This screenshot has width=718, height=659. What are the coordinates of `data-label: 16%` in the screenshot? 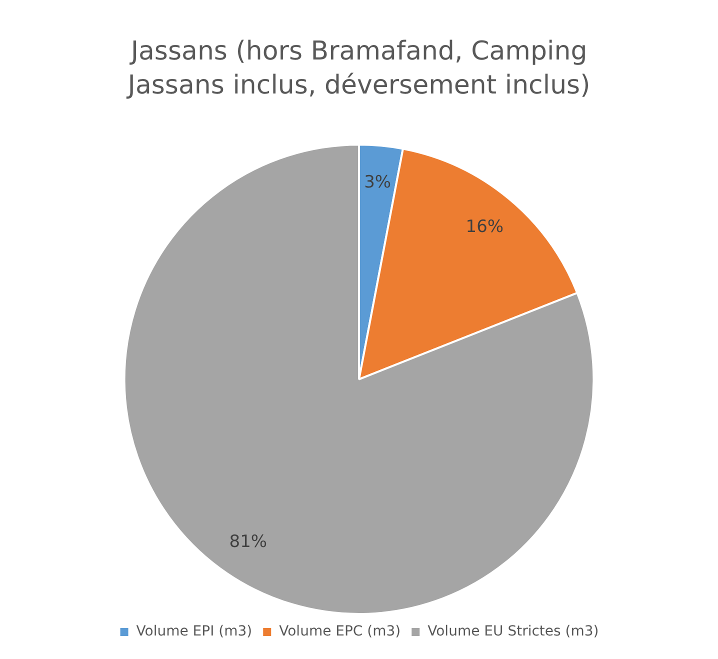 It's located at (485, 226).